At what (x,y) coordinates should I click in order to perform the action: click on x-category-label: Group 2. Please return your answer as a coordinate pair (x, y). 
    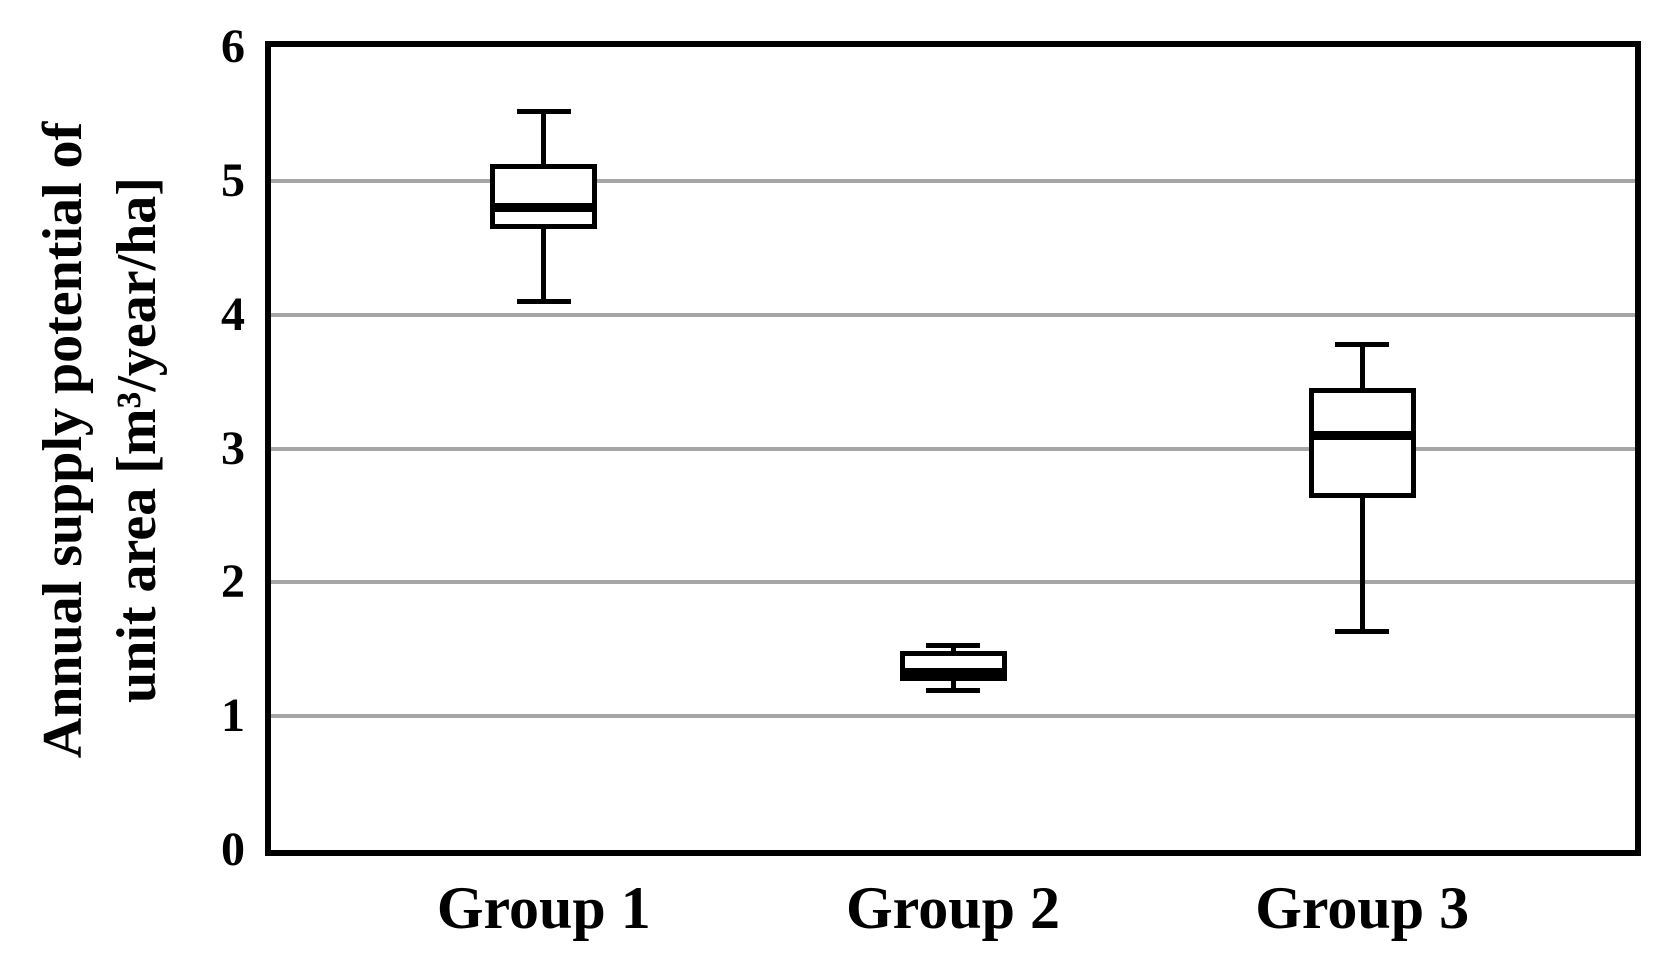
    Looking at the image, I should click on (953, 908).